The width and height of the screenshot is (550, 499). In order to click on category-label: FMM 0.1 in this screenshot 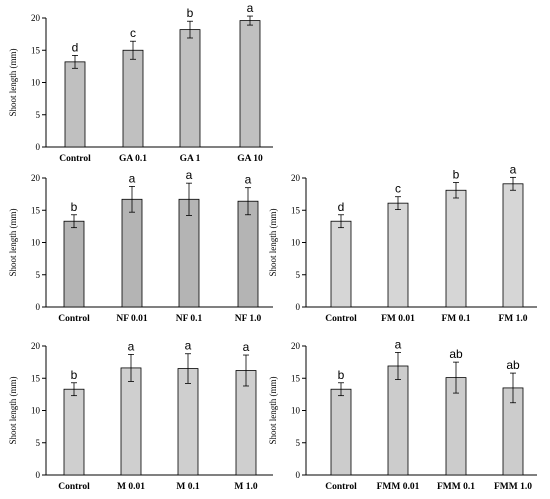, I will do `click(456, 487)`.